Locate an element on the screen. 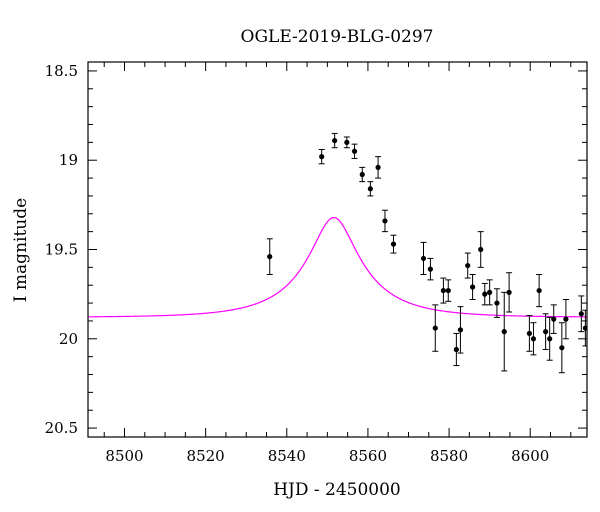 Image resolution: width=600 pixels, height=512 pixels. x-axis-label: HJD - 2450000 is located at coordinates (337, 490).